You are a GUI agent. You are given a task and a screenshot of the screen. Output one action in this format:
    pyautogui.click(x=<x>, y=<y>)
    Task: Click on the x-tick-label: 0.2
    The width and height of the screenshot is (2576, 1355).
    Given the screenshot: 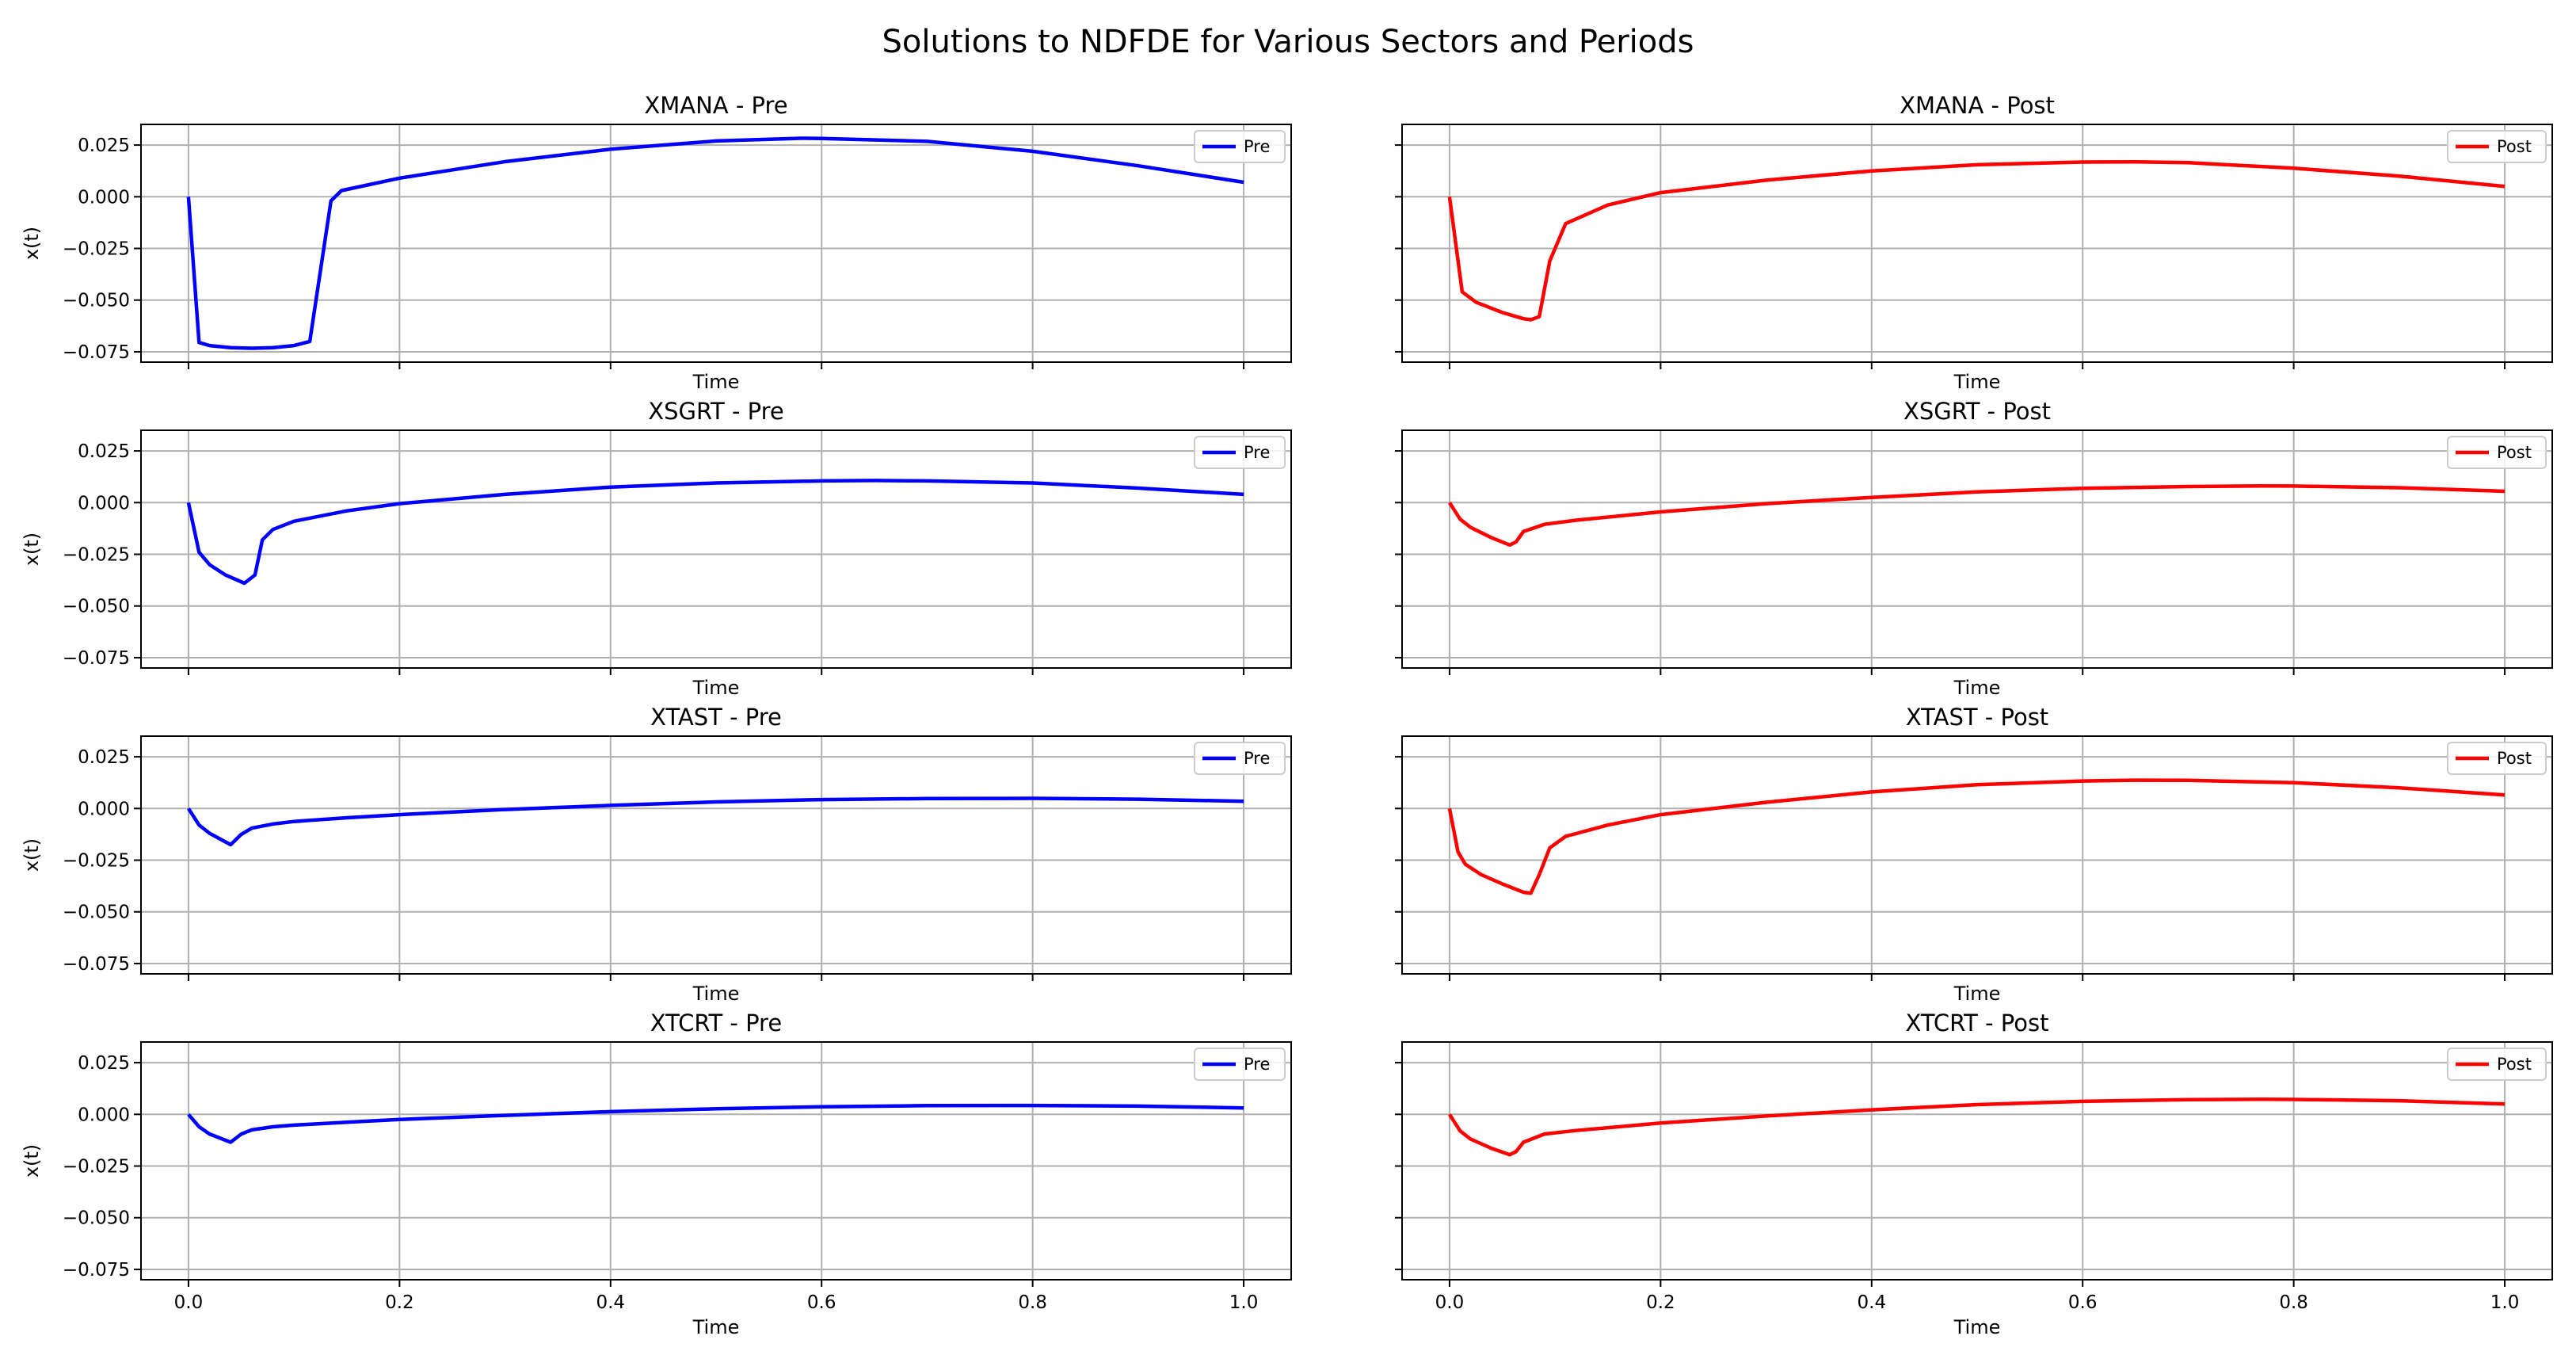 What is the action you would take?
    pyautogui.click(x=1661, y=1302)
    